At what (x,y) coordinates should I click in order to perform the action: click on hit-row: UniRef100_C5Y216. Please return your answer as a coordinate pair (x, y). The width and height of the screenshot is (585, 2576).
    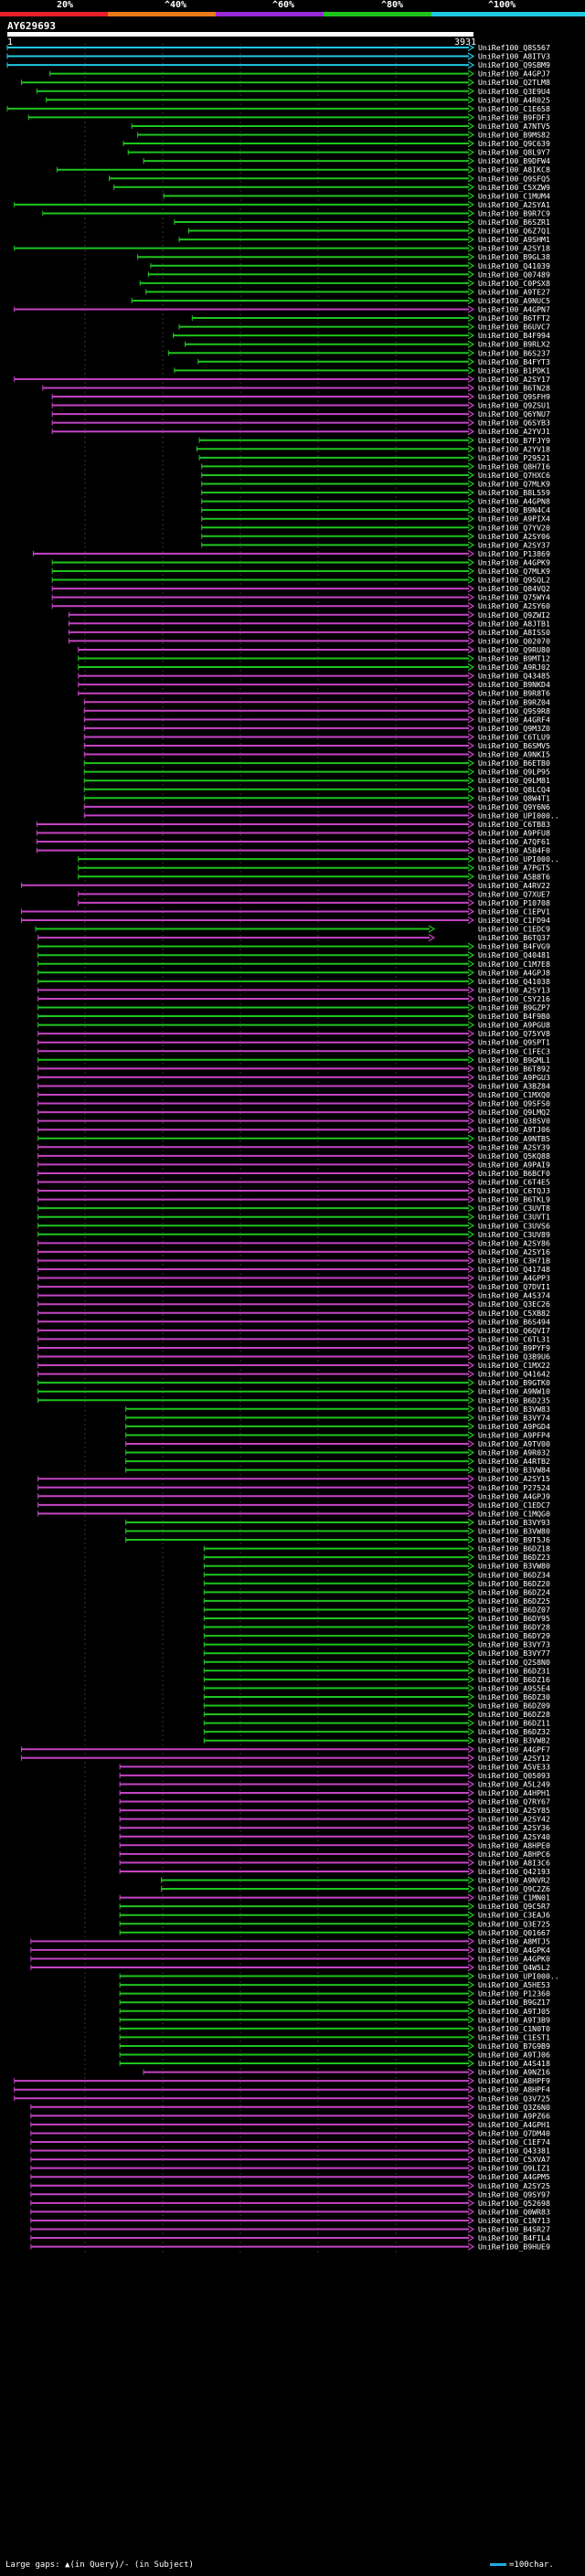
    Looking at the image, I should click on (294, 998).